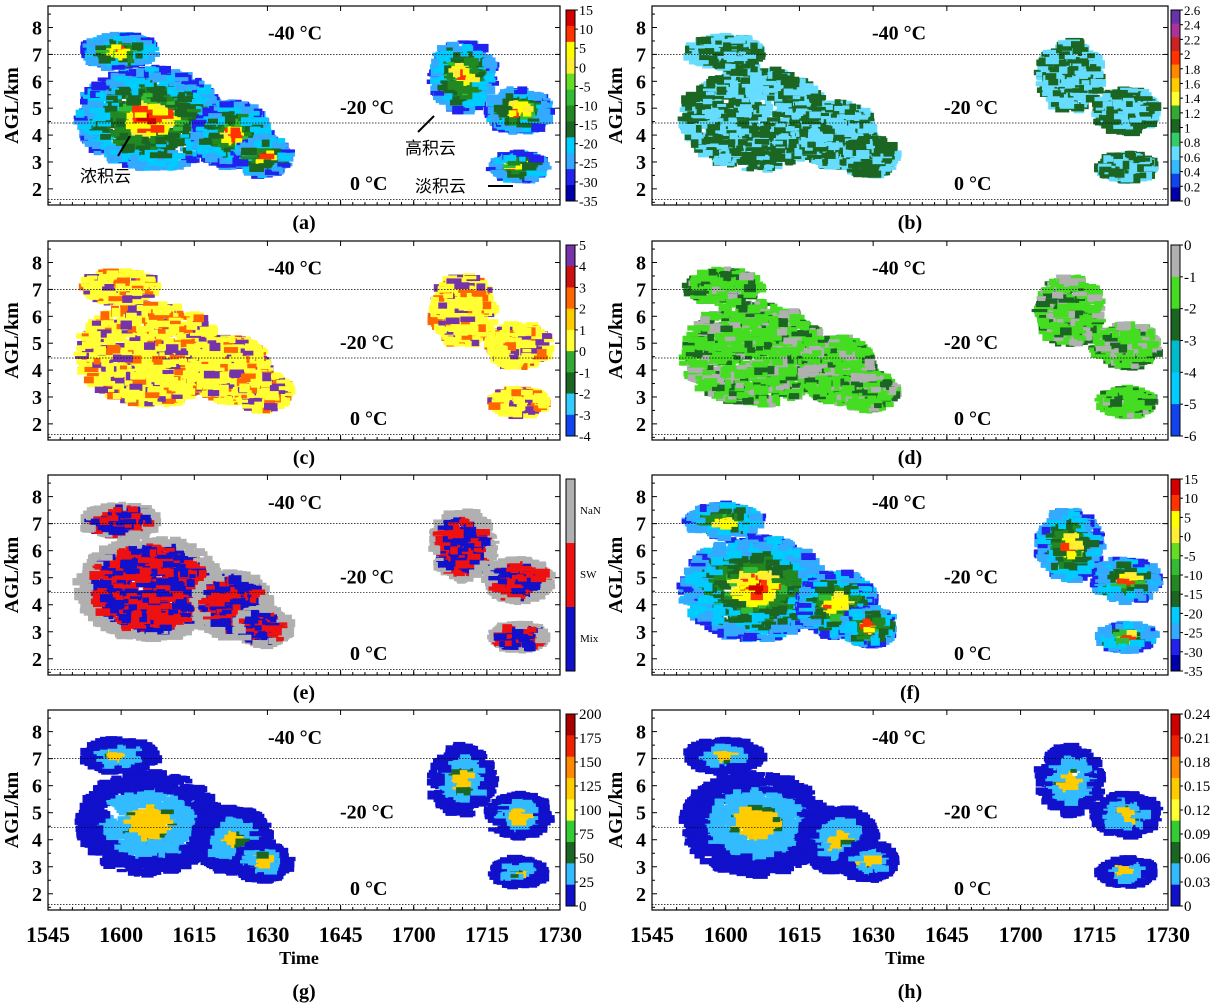 This screenshot has width=1214, height=1008. Describe the element at coordinates (590, 811) in the screenshot. I see `colorbar-tick-label: 100` at that location.